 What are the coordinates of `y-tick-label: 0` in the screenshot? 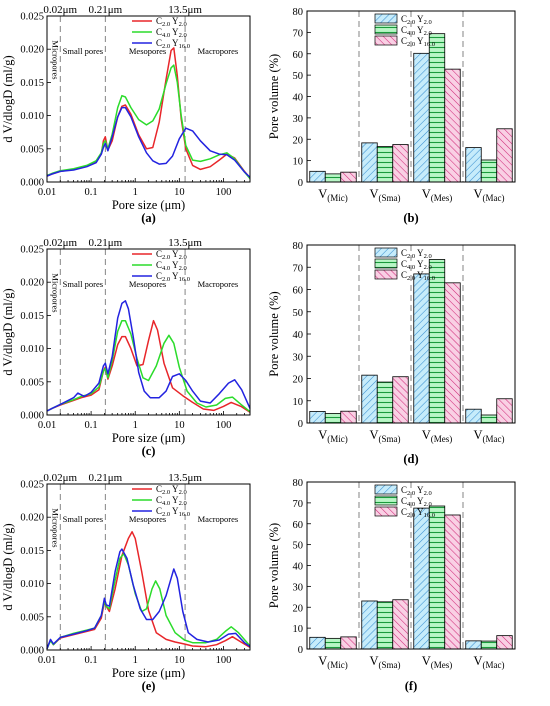 It's located at (300, 424).